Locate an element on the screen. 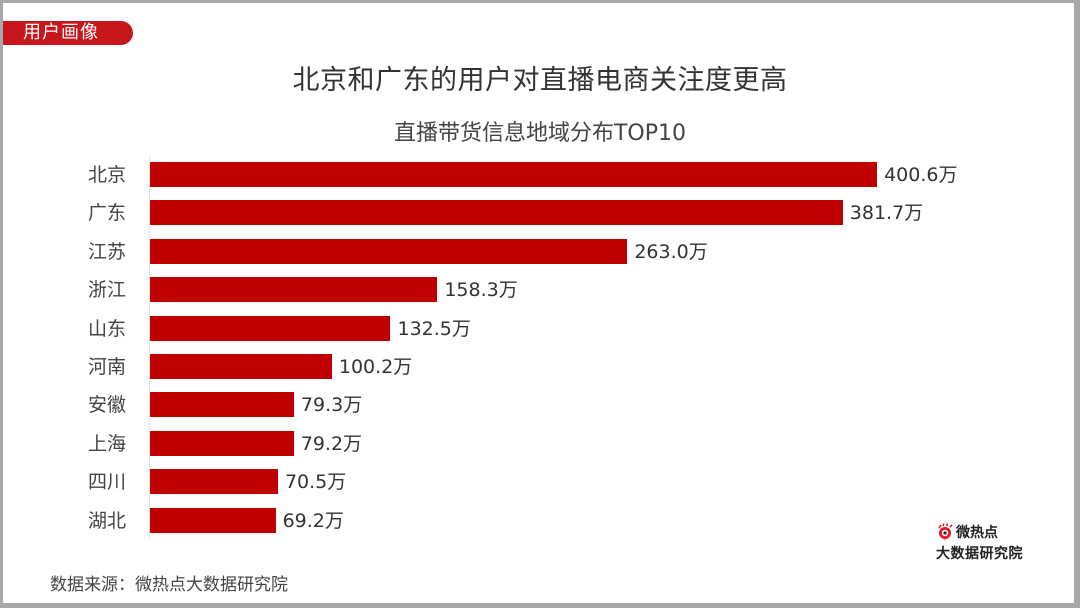  value-label: 263.0万 is located at coordinates (671, 251).